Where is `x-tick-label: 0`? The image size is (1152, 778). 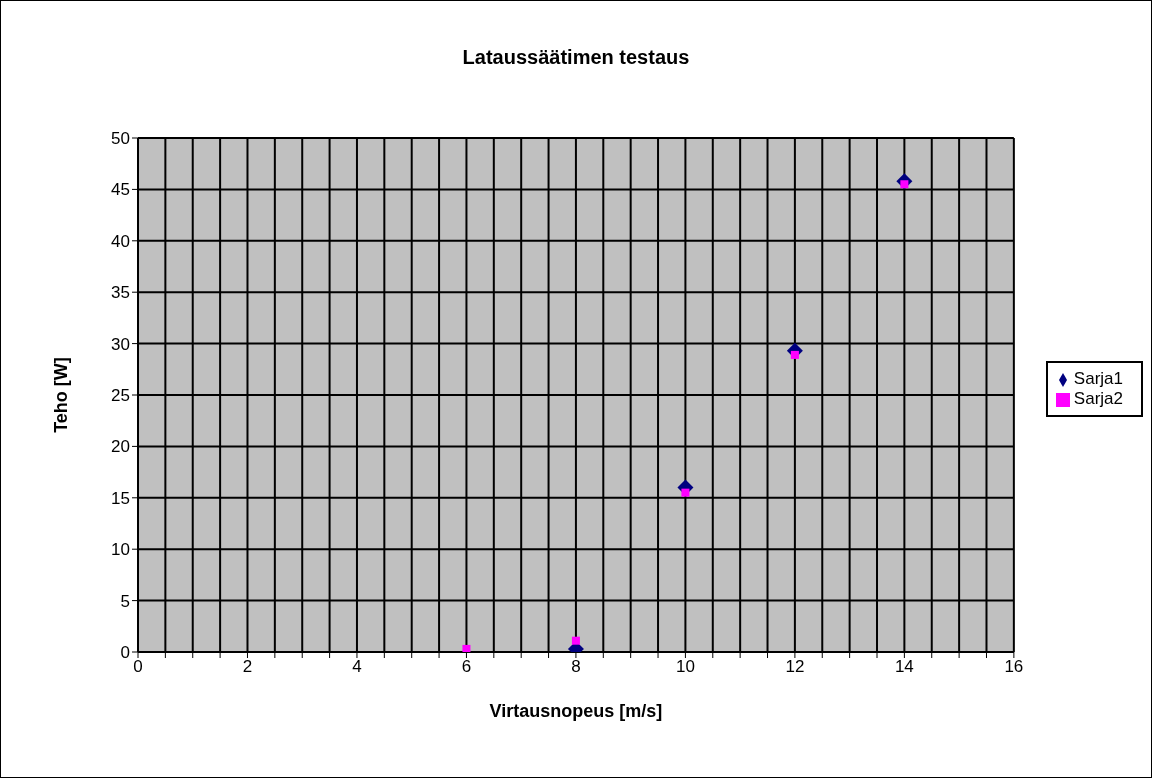
x-tick-label: 0 is located at coordinates (138, 667).